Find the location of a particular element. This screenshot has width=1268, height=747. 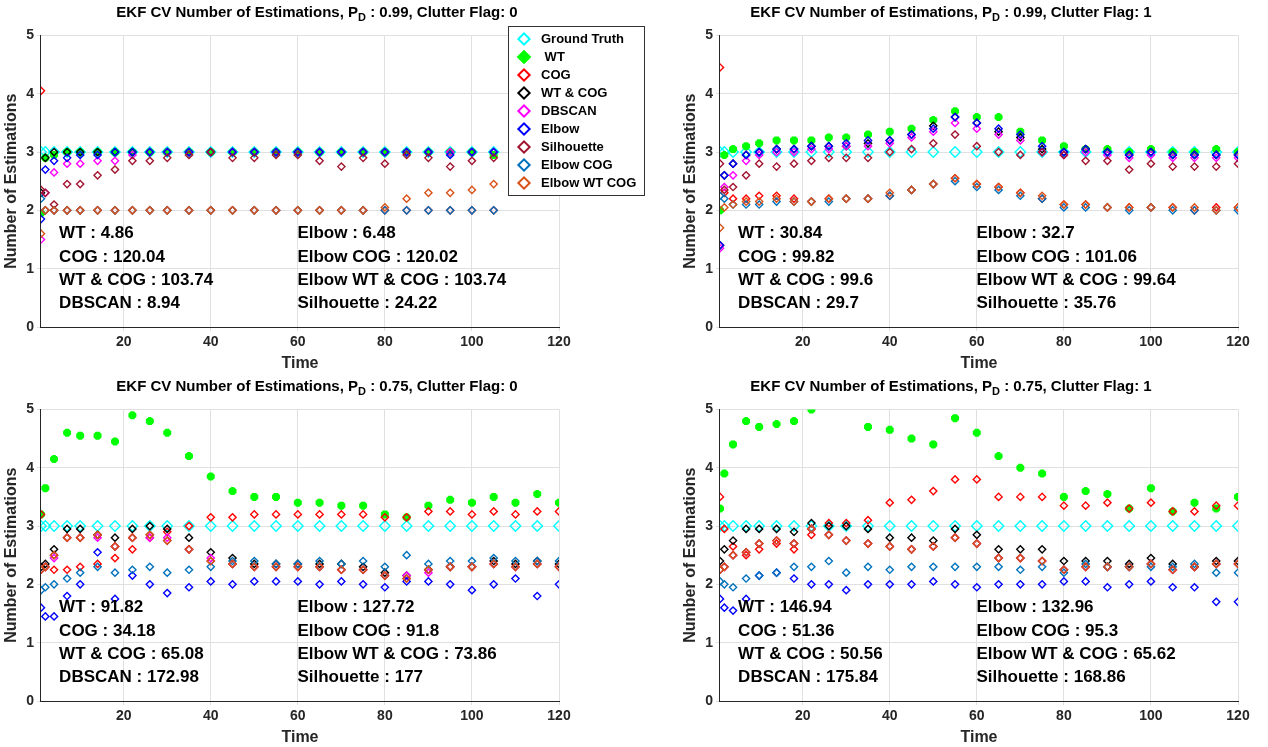

annotation: WT & COG : 99.6 is located at coordinates (806, 280).